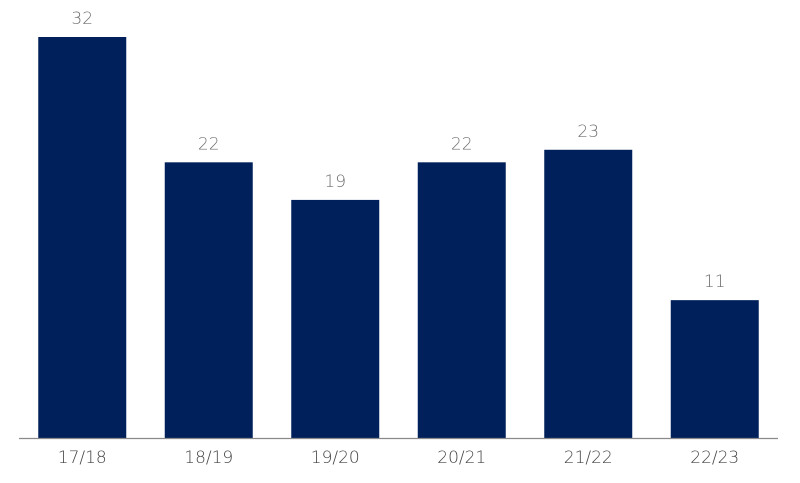  What do you see at coordinates (82, 19) in the screenshot?
I see `value-label: 32` at bounding box center [82, 19].